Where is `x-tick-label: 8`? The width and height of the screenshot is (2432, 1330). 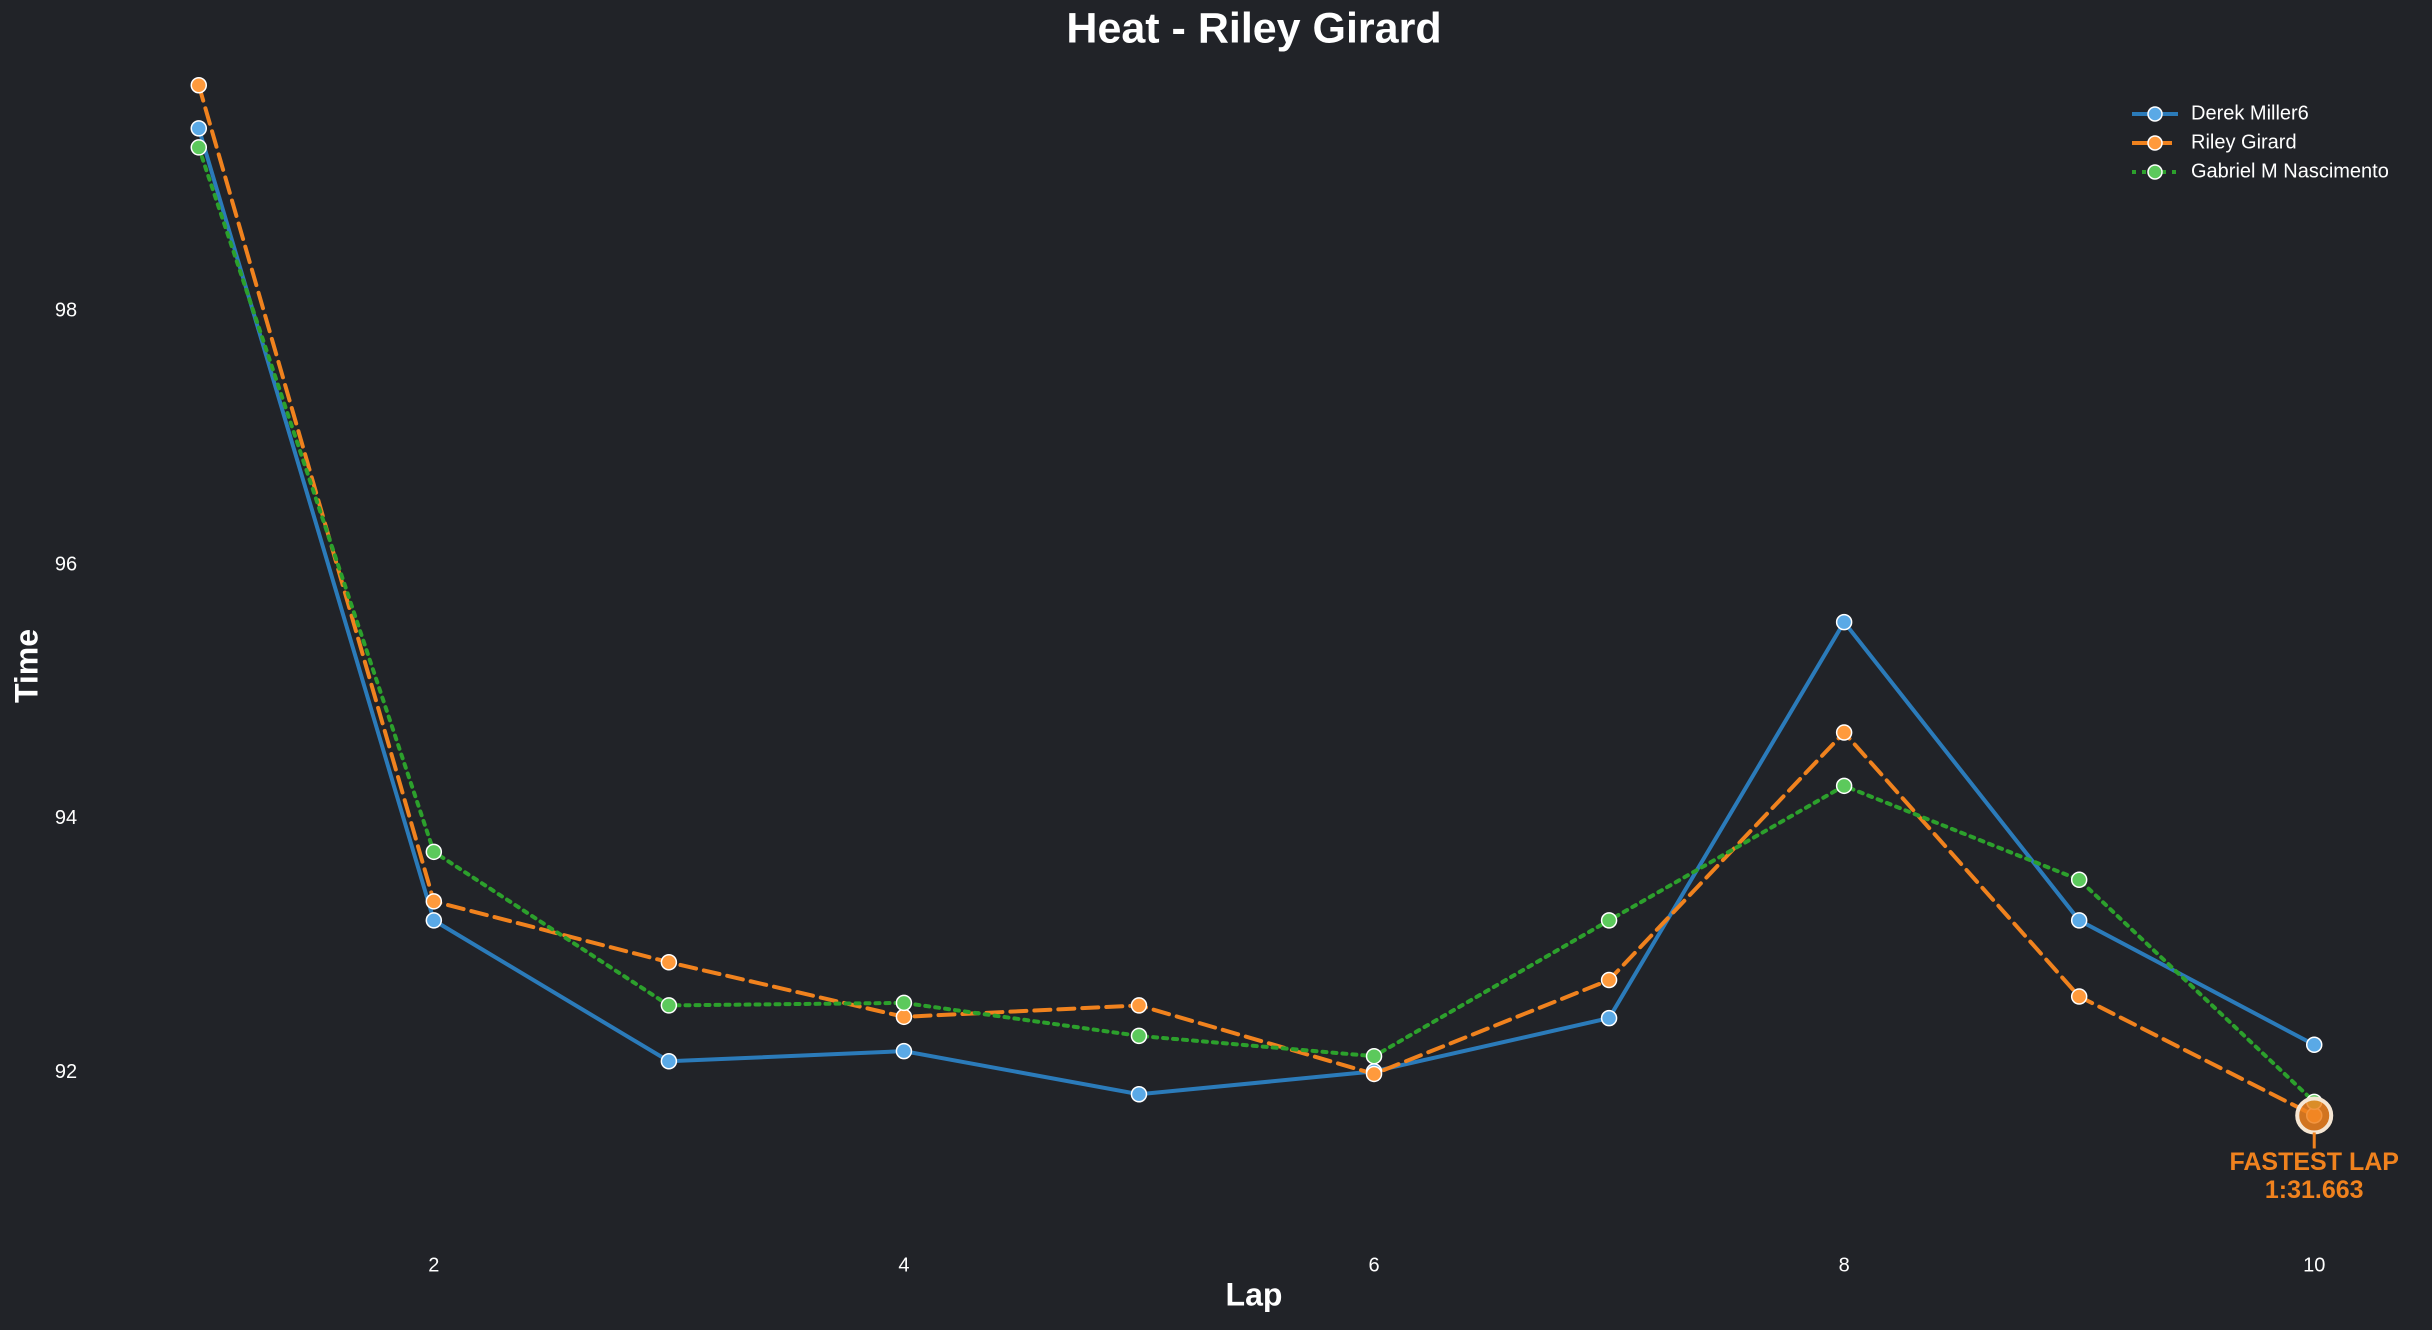 x-tick-label: 8 is located at coordinates (1844, 1265).